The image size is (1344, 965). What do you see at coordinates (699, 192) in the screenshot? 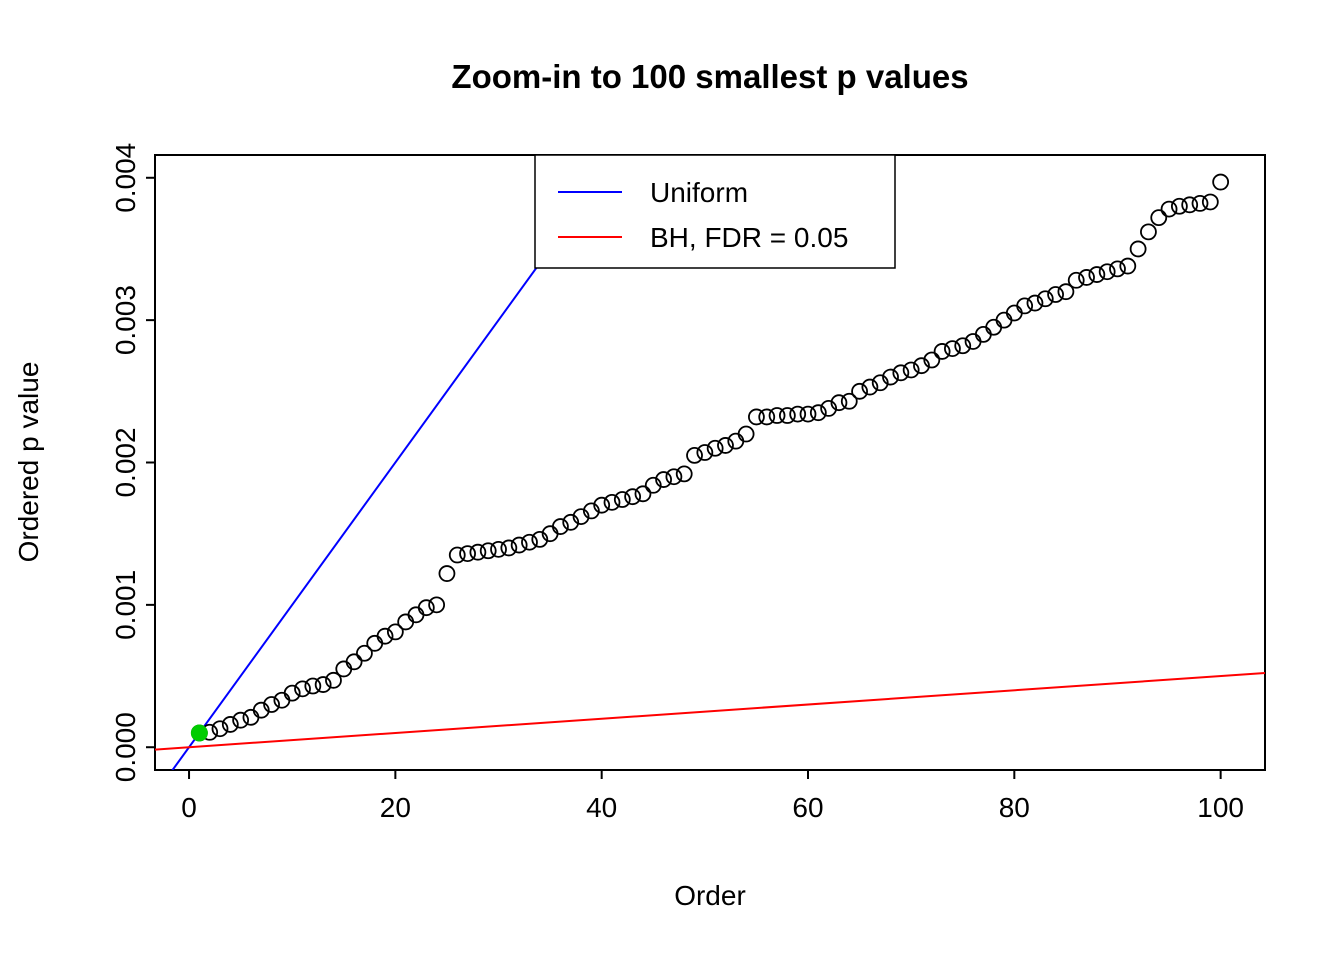
I see `legend-label-uniform: Uniform` at bounding box center [699, 192].